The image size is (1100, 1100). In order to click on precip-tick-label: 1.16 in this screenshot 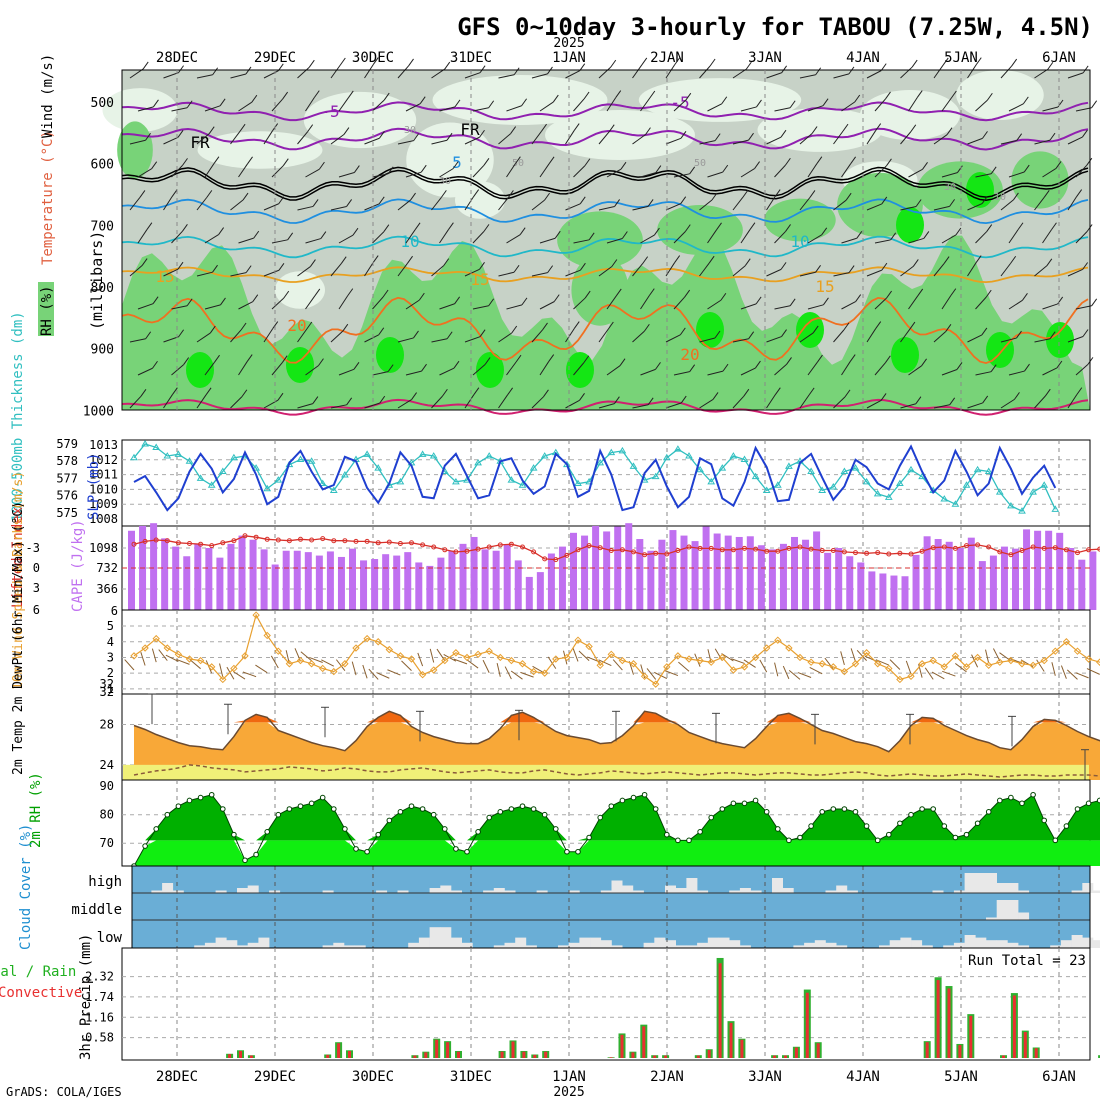, I will do `click(99, 1017)`.